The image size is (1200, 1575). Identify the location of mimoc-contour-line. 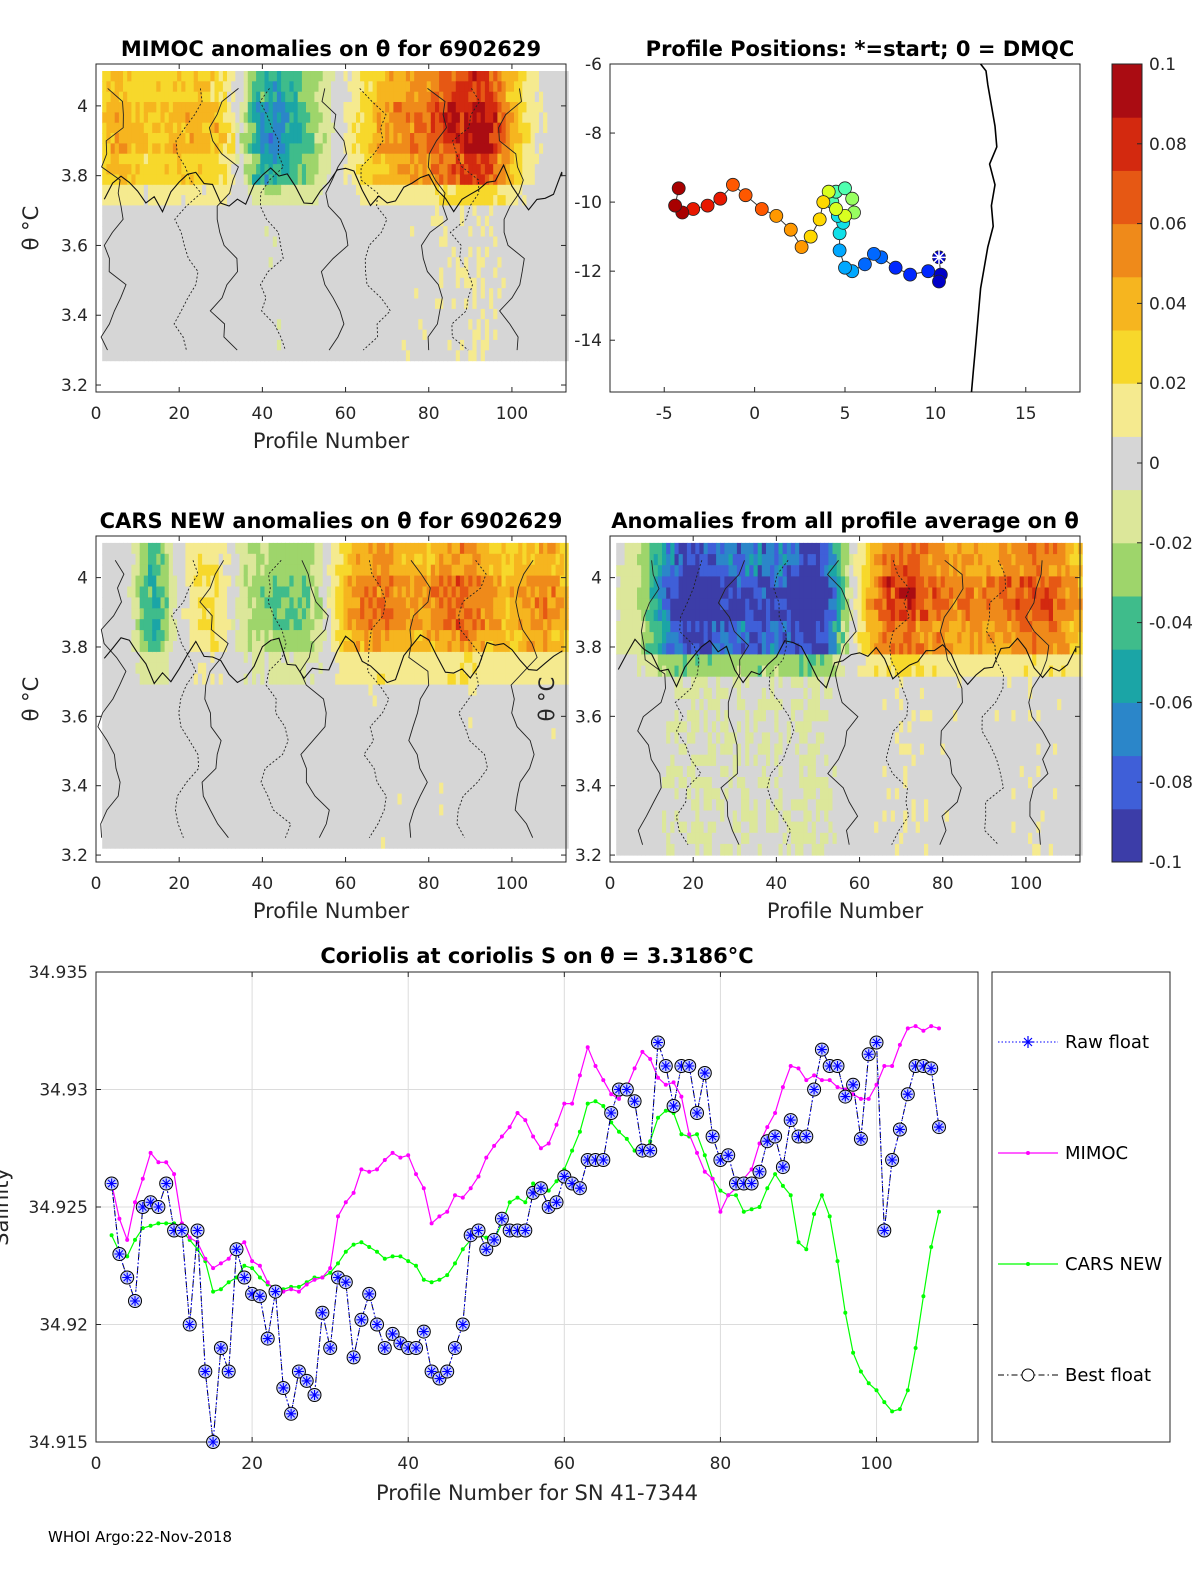
(334, 219).